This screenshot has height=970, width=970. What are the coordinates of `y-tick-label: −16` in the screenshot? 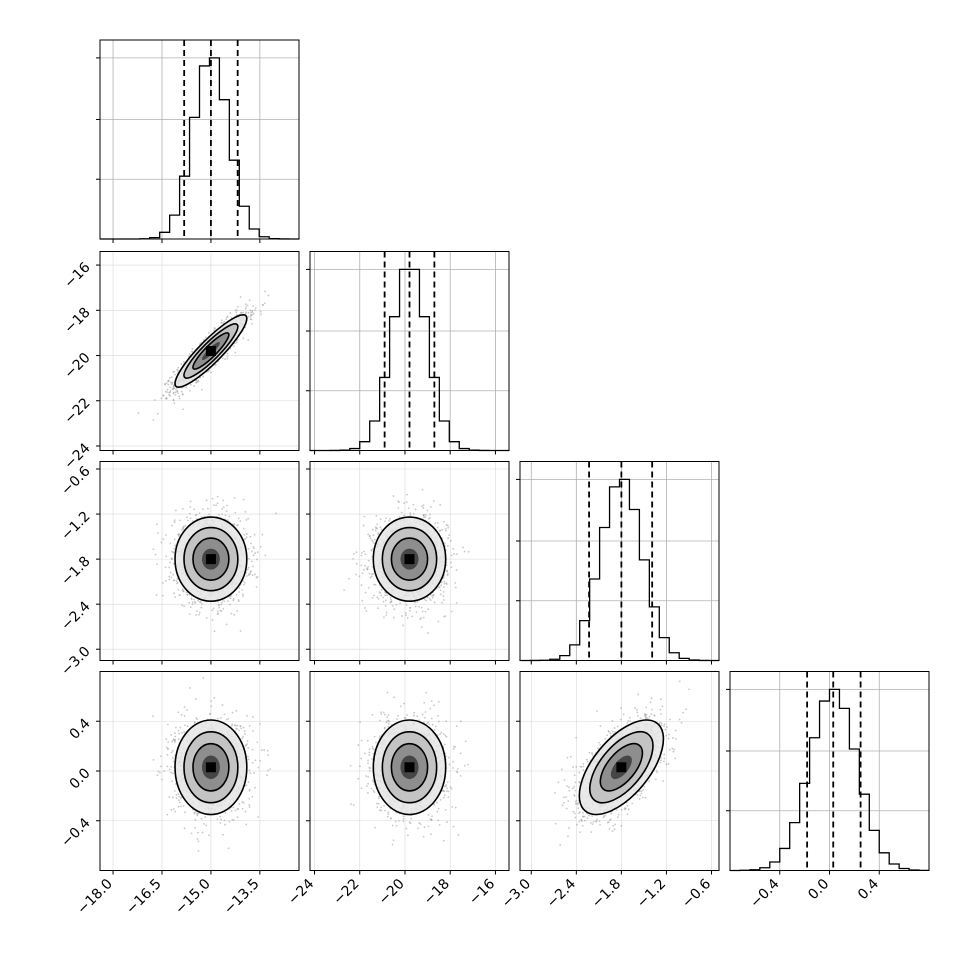 It's located at (77, 275).